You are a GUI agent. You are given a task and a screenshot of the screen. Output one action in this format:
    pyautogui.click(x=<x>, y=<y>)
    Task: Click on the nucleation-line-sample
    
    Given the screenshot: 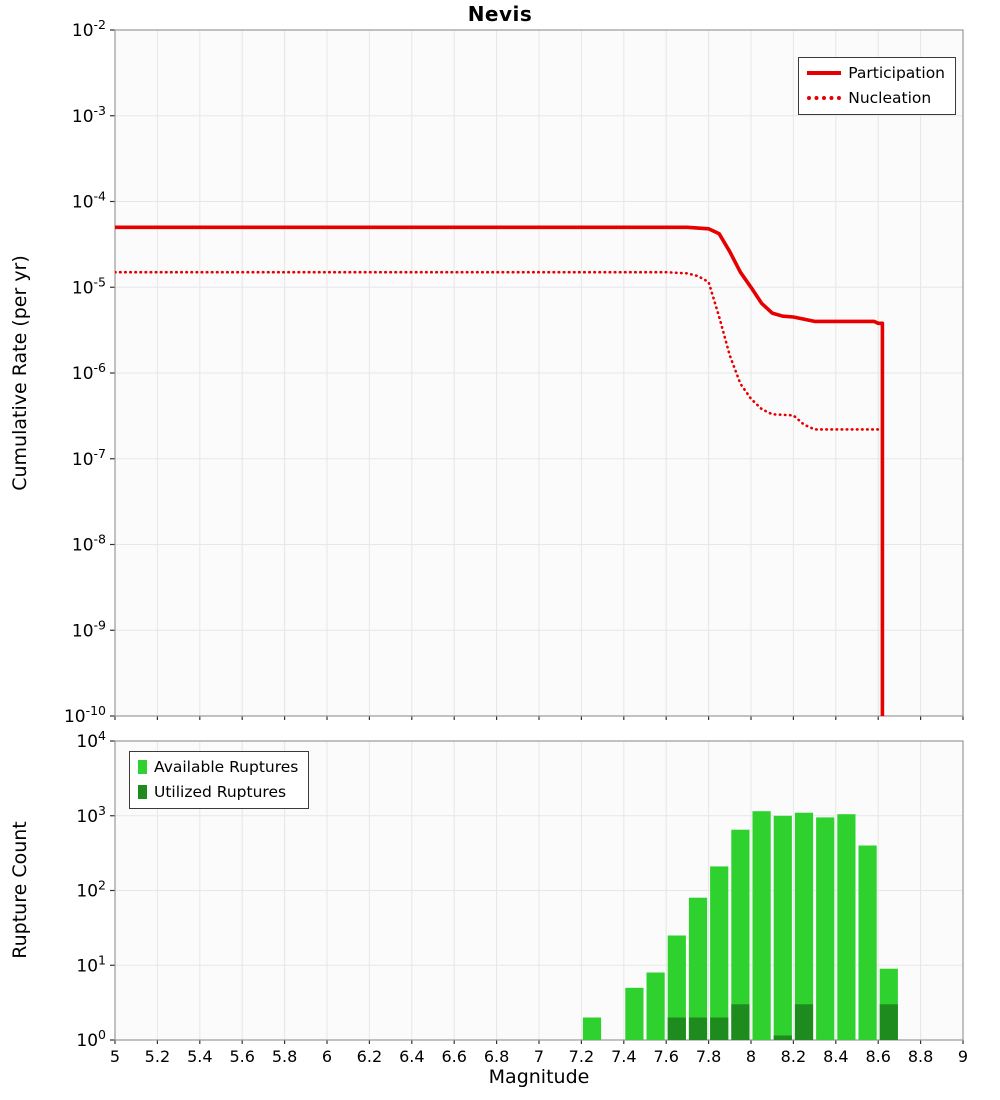 What is the action you would take?
    pyautogui.click(x=824, y=98)
    